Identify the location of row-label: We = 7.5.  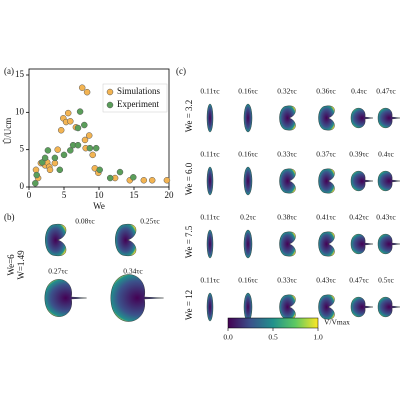
(189, 241).